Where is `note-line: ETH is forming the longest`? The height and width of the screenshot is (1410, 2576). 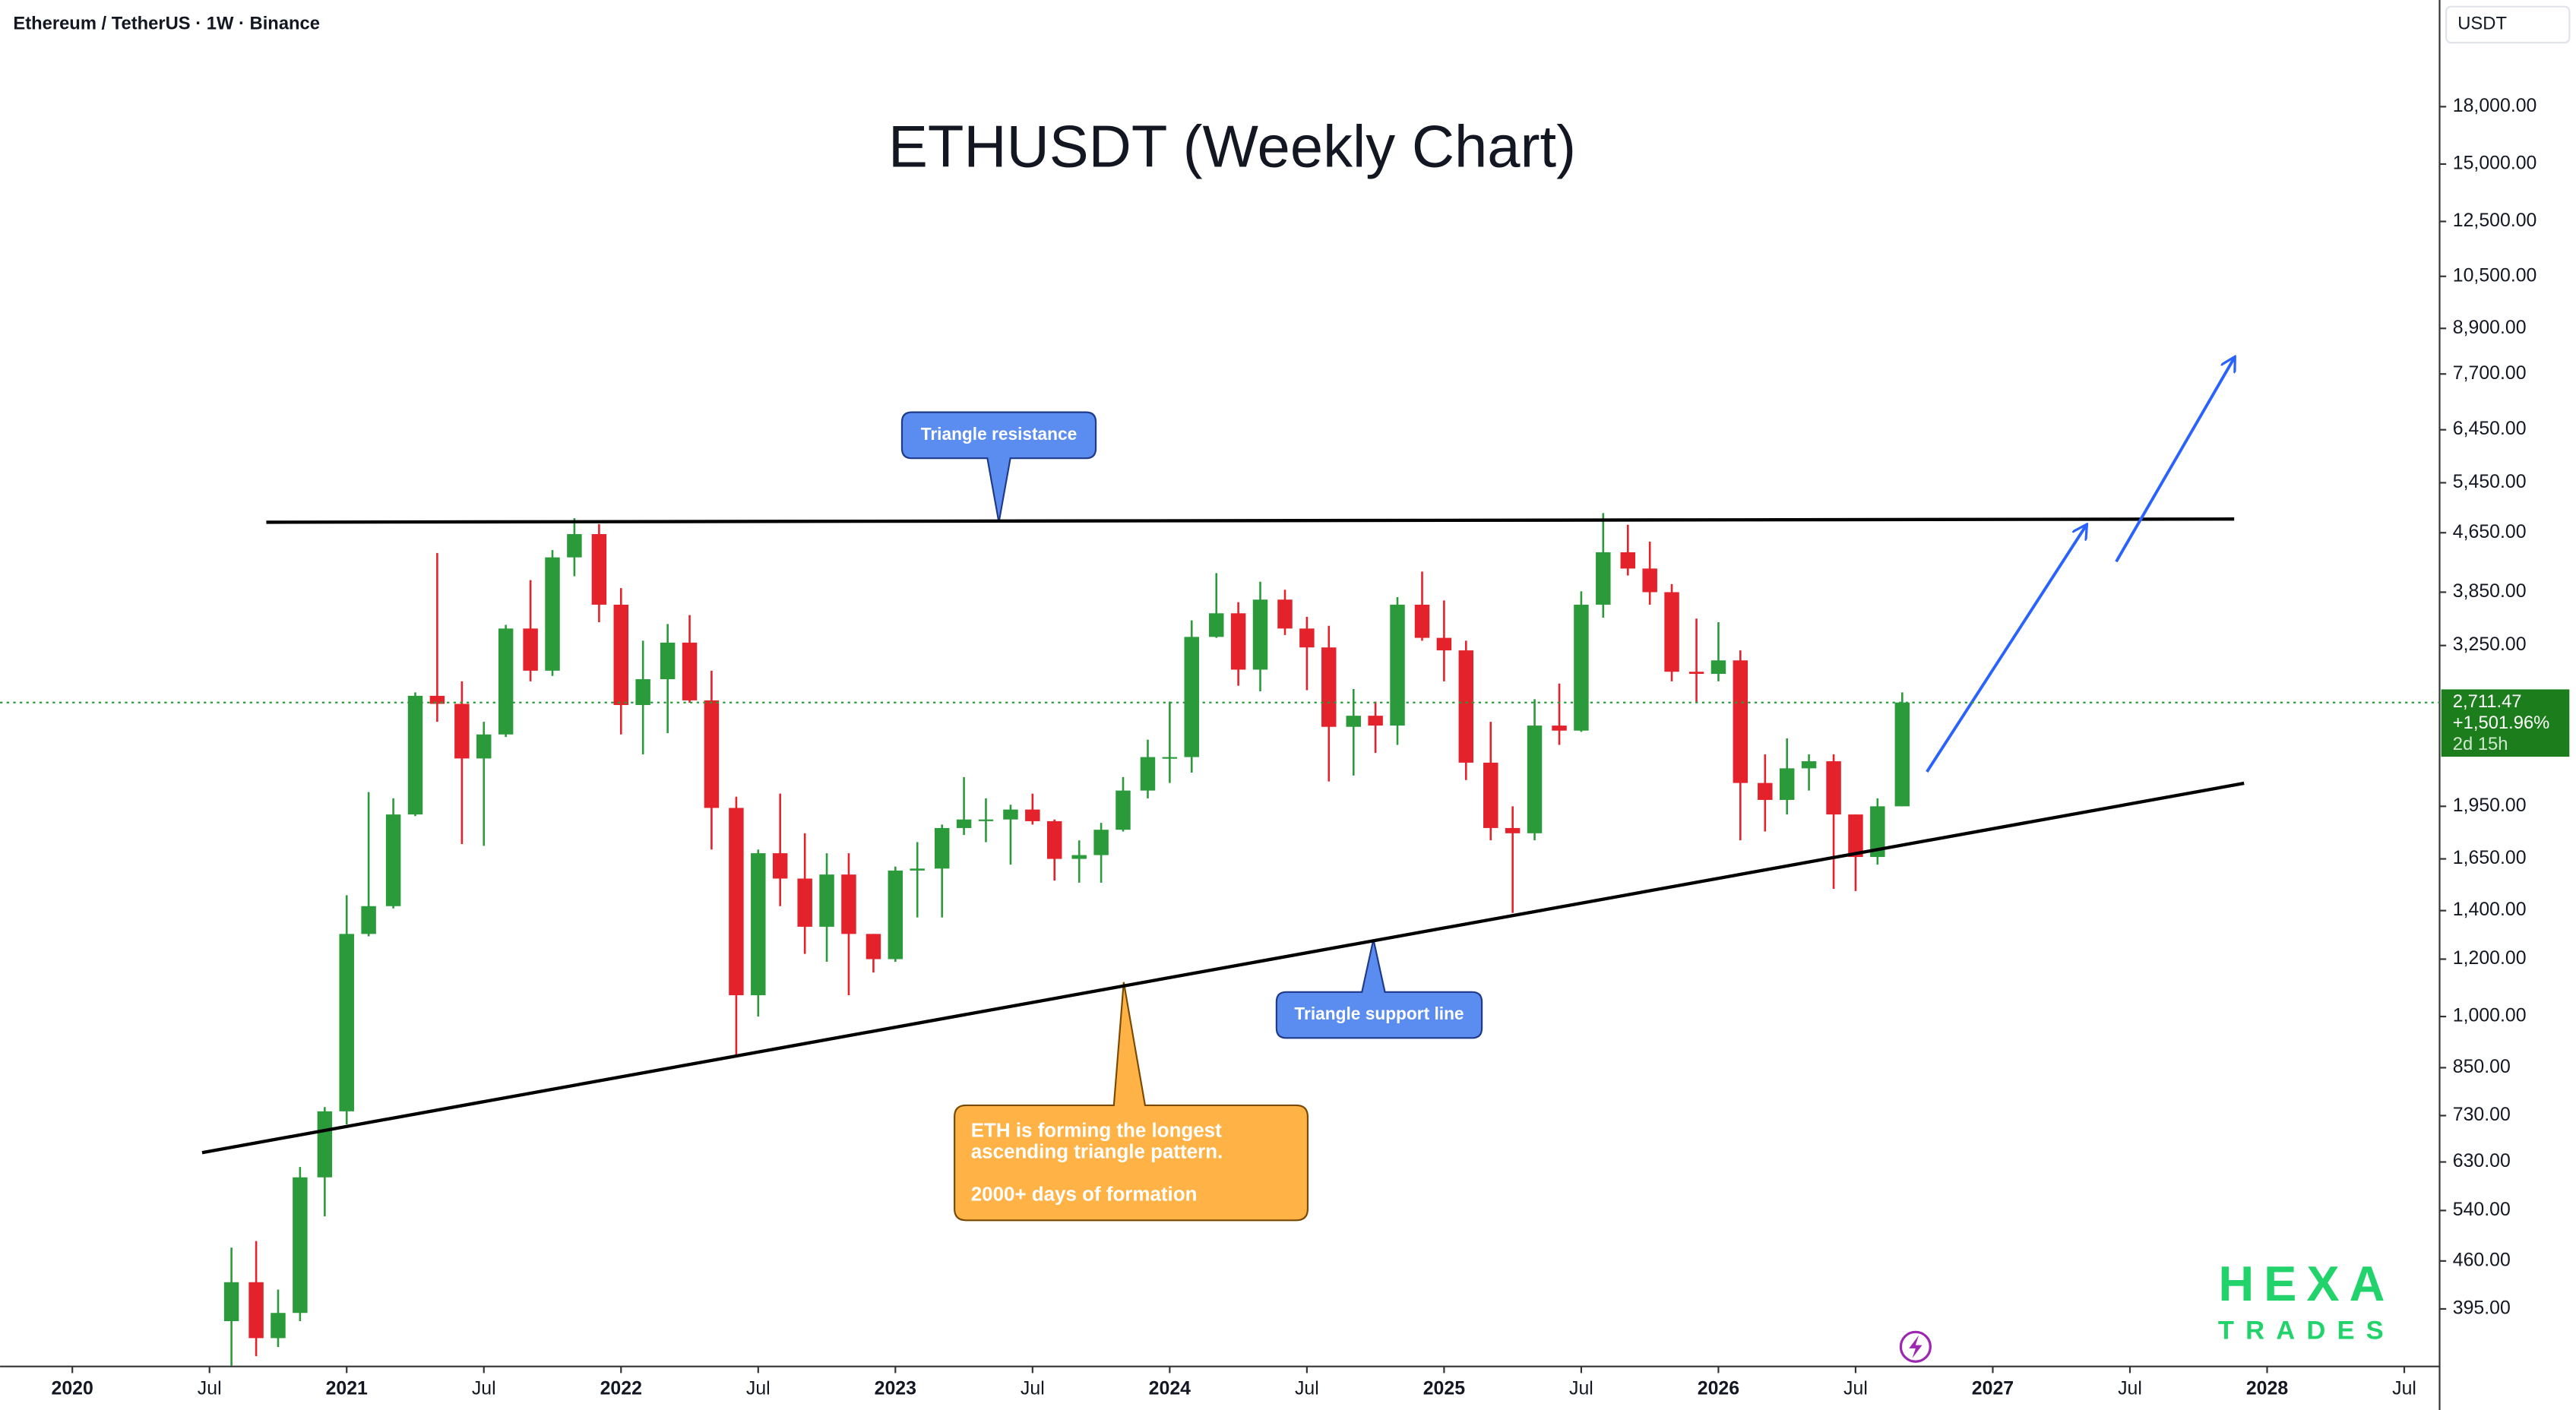 note-line: ETH is forming the longest is located at coordinates (1096, 1130).